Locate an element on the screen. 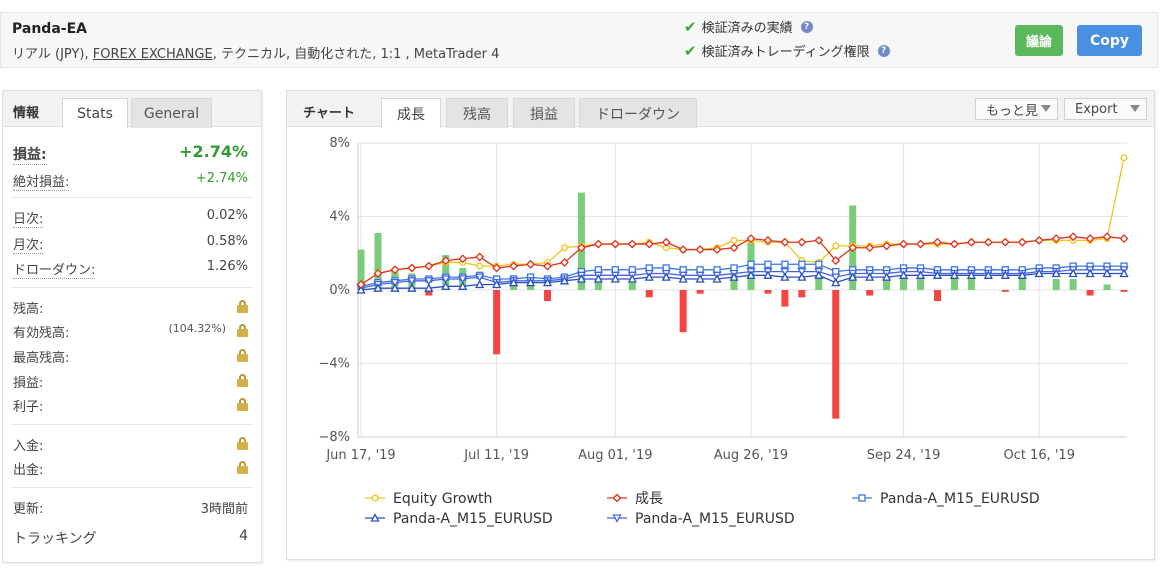  broker-link: FOREX EXCHANGE is located at coordinates (152, 54).